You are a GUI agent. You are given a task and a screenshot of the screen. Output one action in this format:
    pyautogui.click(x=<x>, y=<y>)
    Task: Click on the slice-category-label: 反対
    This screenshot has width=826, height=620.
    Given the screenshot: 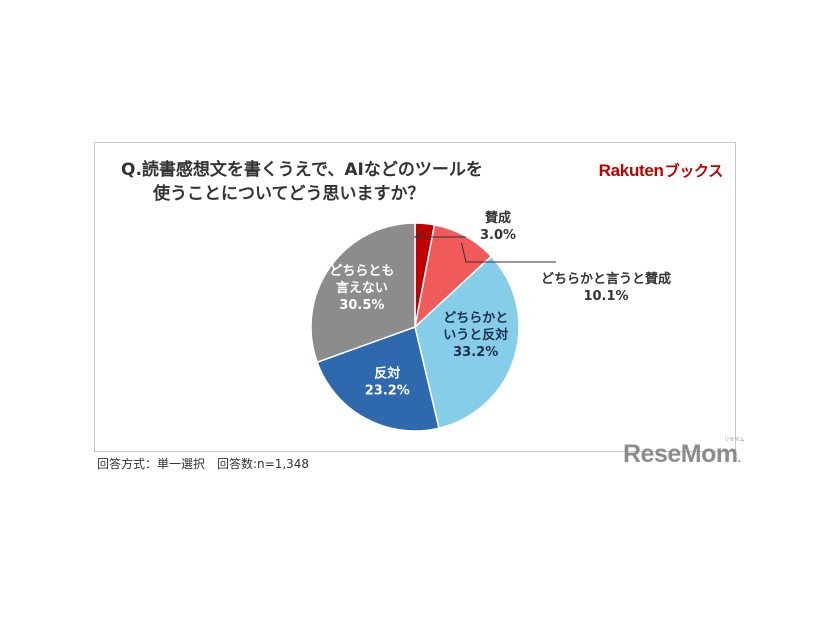 What is the action you would take?
    pyautogui.click(x=387, y=374)
    